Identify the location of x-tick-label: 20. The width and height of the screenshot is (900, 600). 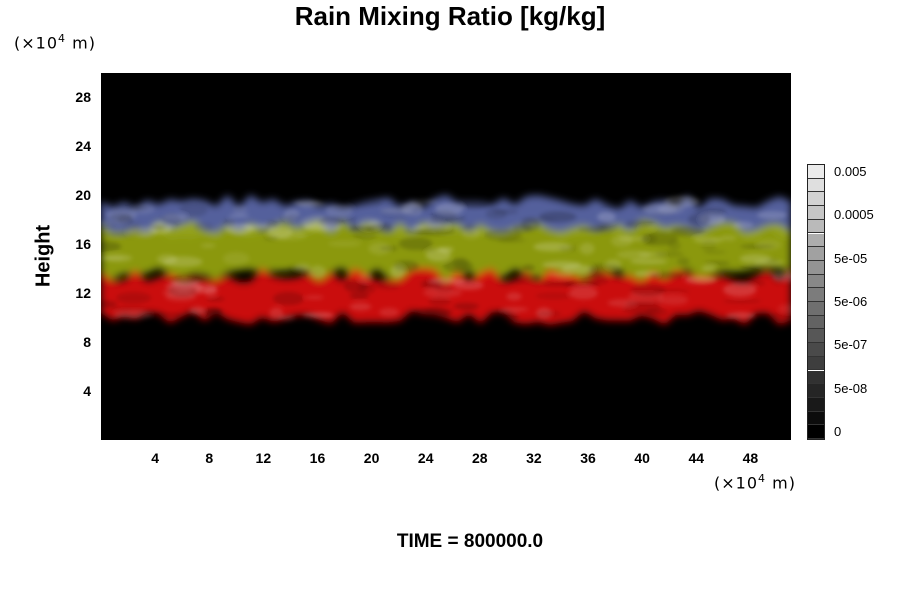
(371, 458).